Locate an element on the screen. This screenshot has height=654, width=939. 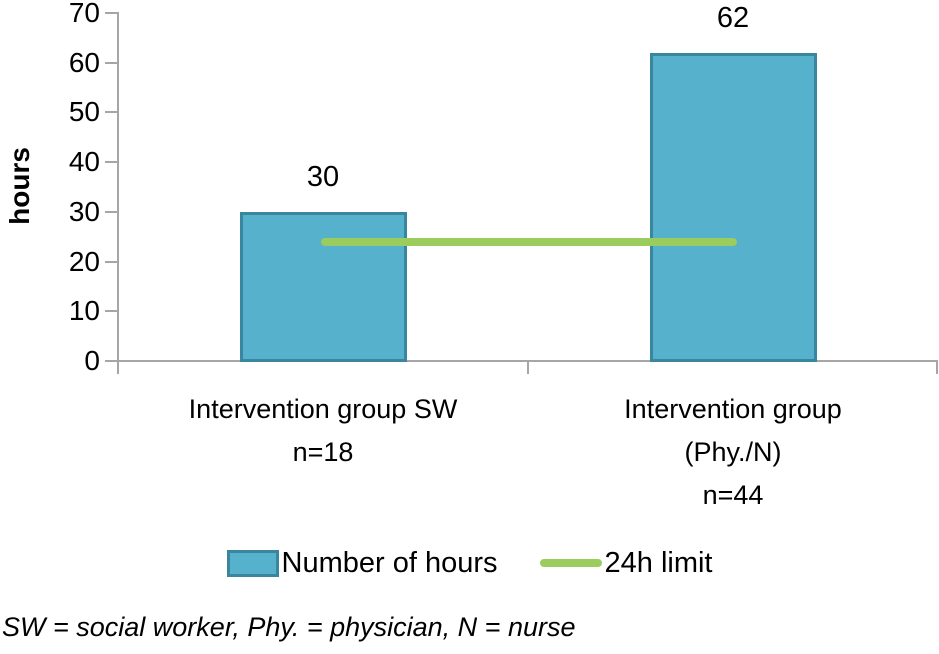
legend: Number of hours 24h limit is located at coordinates (469, 563).